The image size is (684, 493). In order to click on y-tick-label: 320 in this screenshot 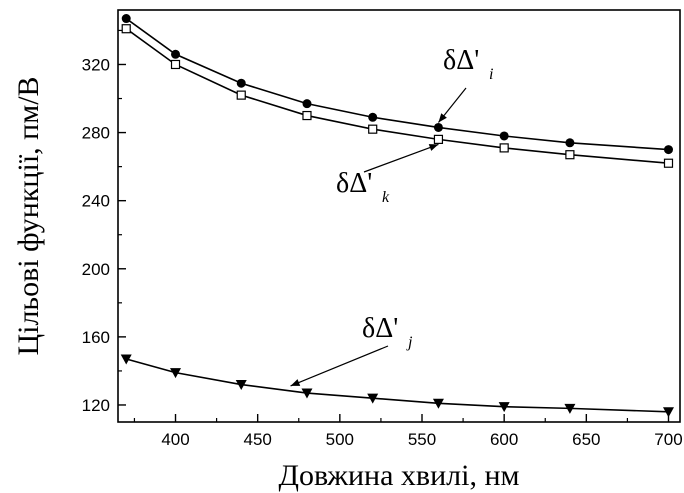, I will do `click(96, 64)`.